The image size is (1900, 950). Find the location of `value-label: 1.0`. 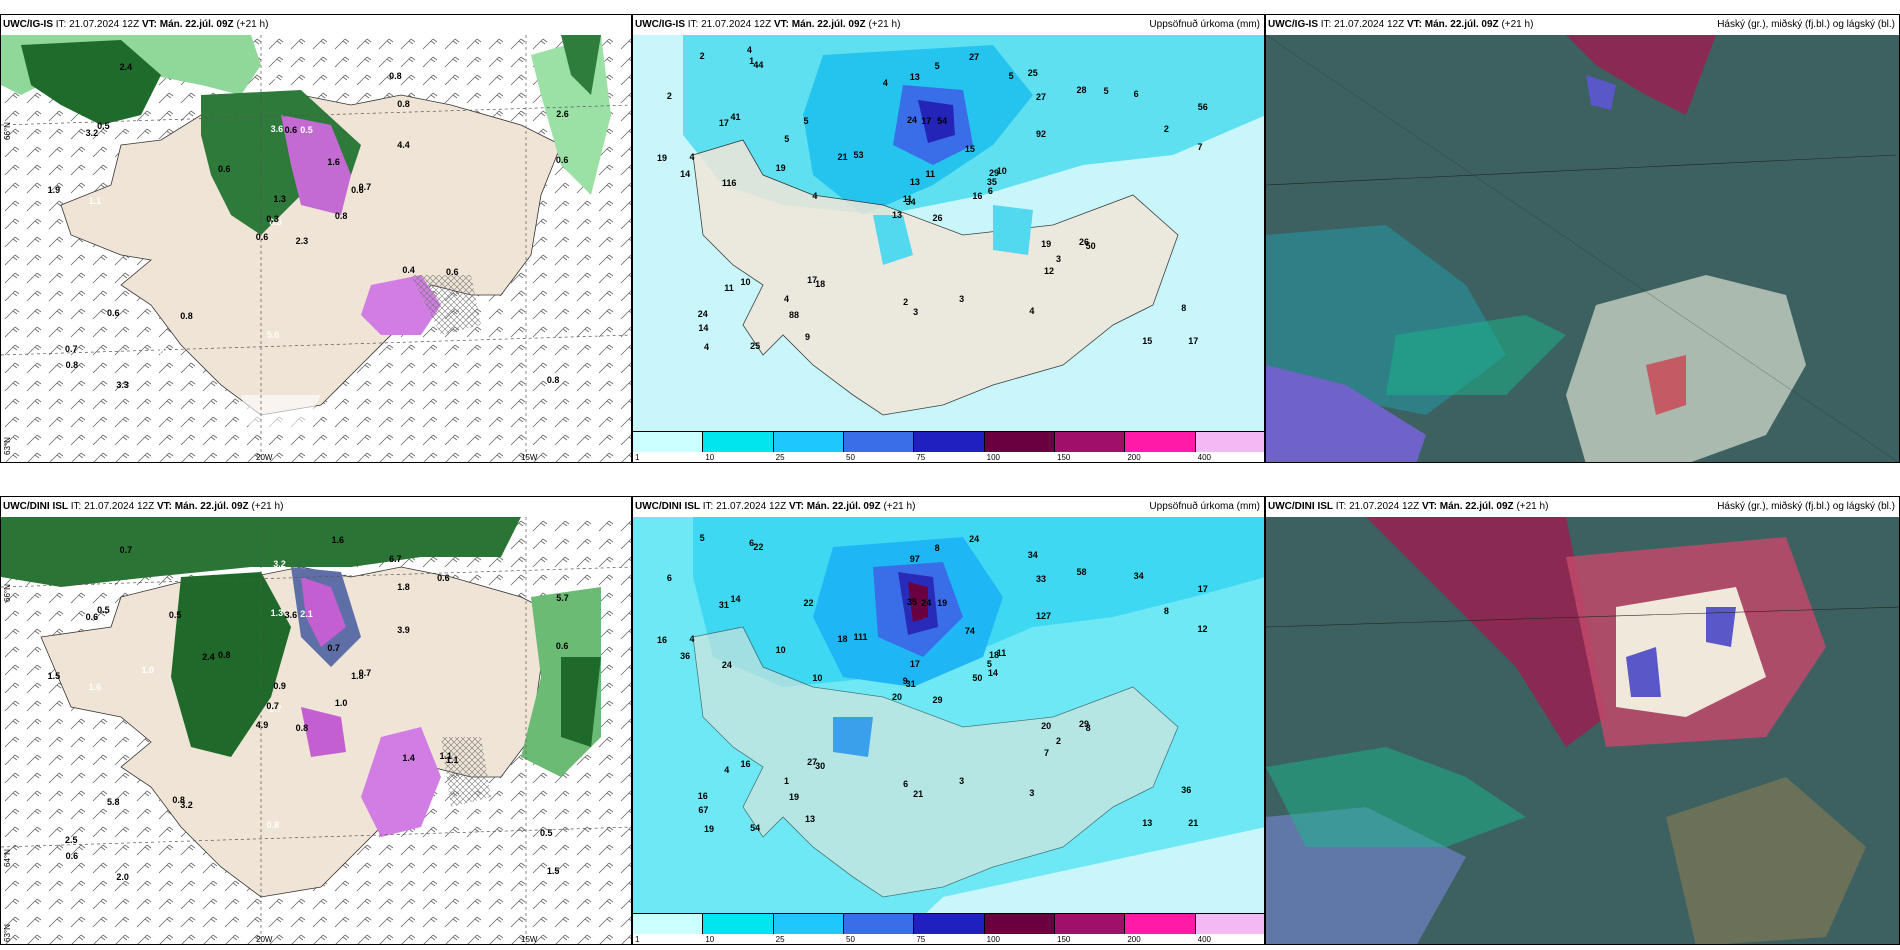

value-label: 1.0 is located at coordinates (341, 702).